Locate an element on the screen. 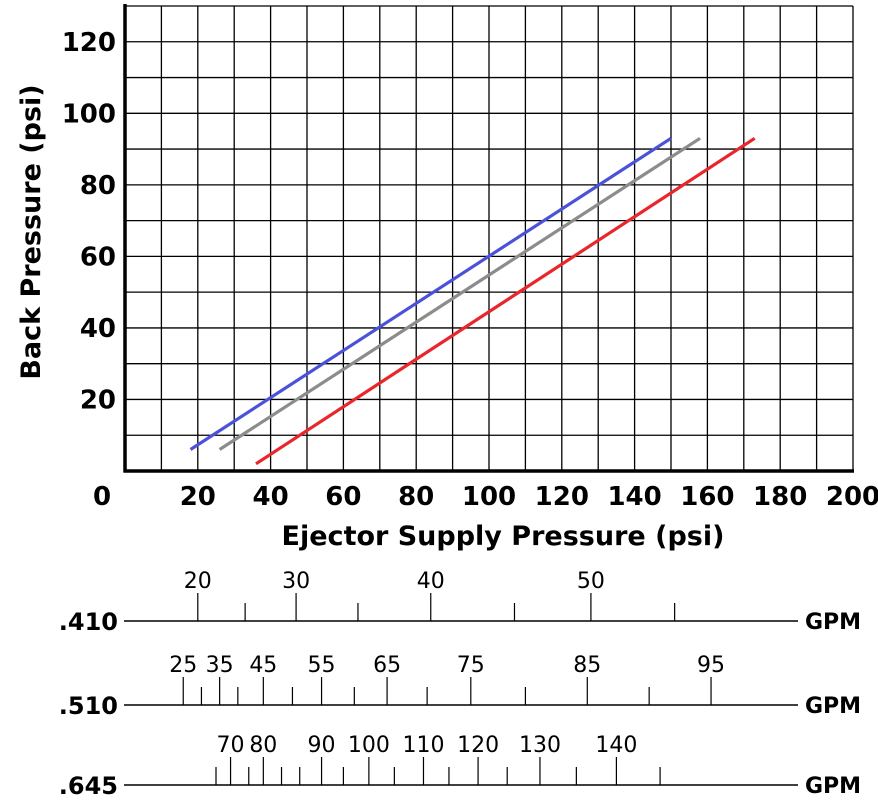 This screenshot has width=878, height=806. scale-tick-label: 30 is located at coordinates (296, 581).